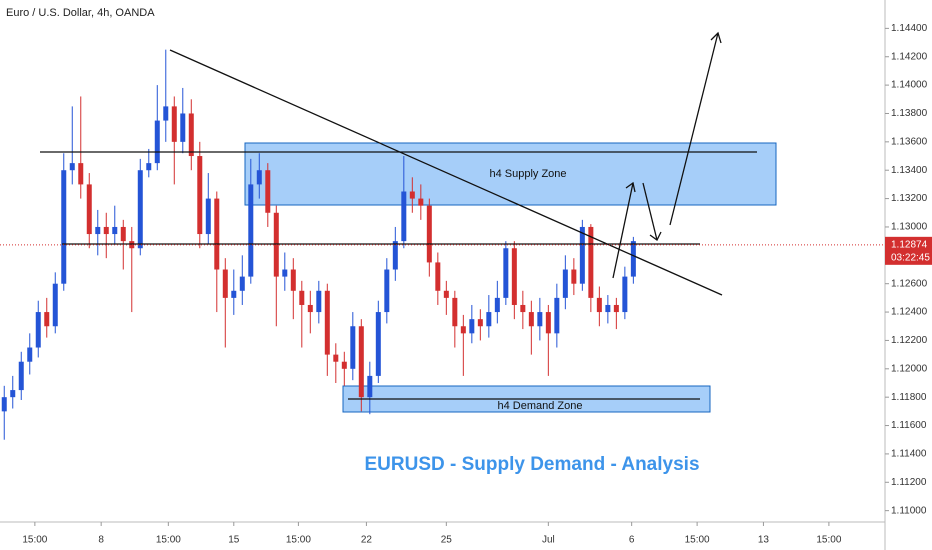 This screenshot has height=550, width=932. Describe the element at coordinates (909, 113) in the screenshot. I see `y-tick-label: 1.13800` at that location.